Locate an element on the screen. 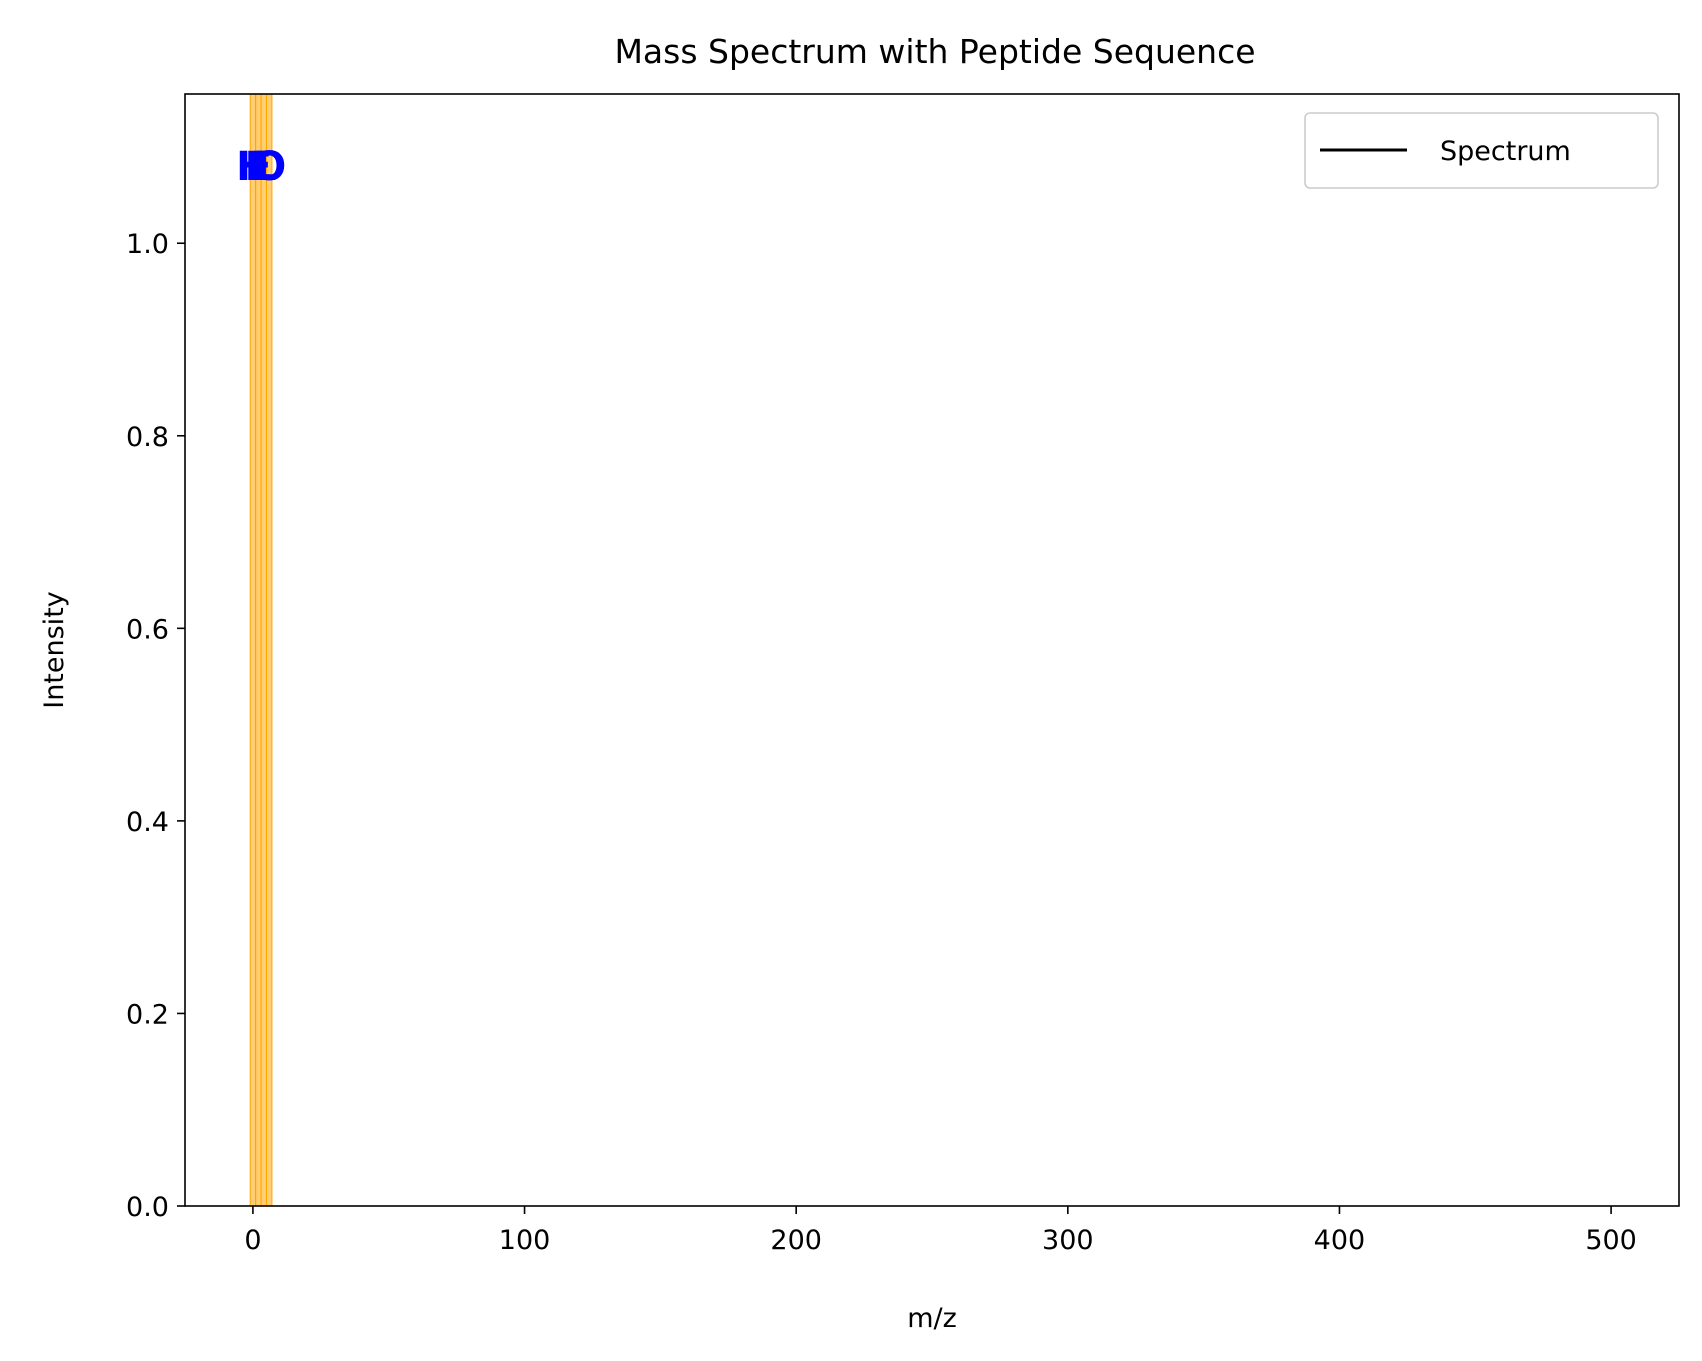  residue-label-4: O is located at coordinates (269, 167).